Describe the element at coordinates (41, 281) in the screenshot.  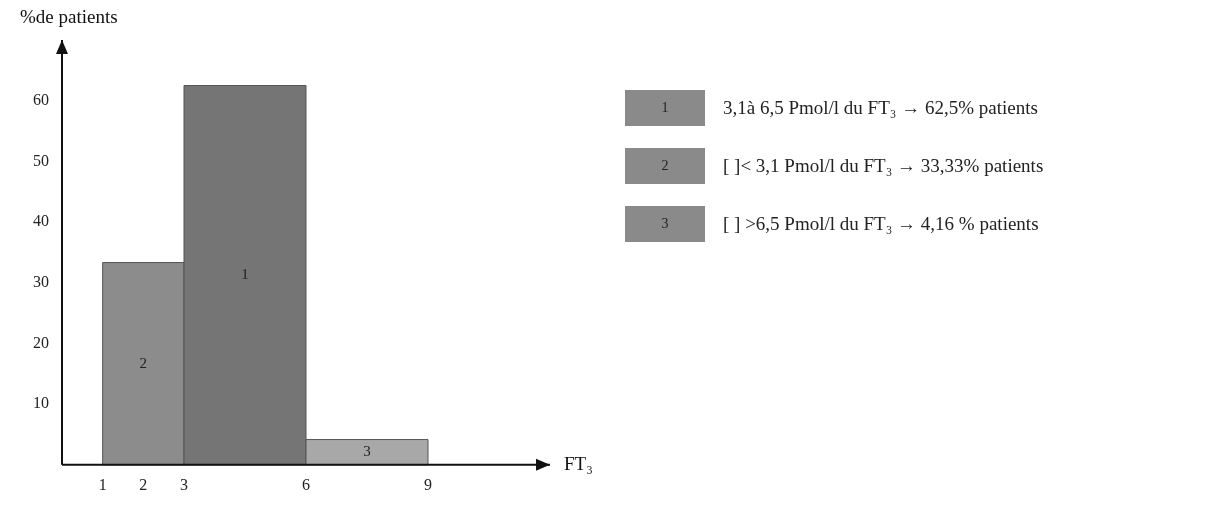
I see `y-tick-label: 30` at that location.